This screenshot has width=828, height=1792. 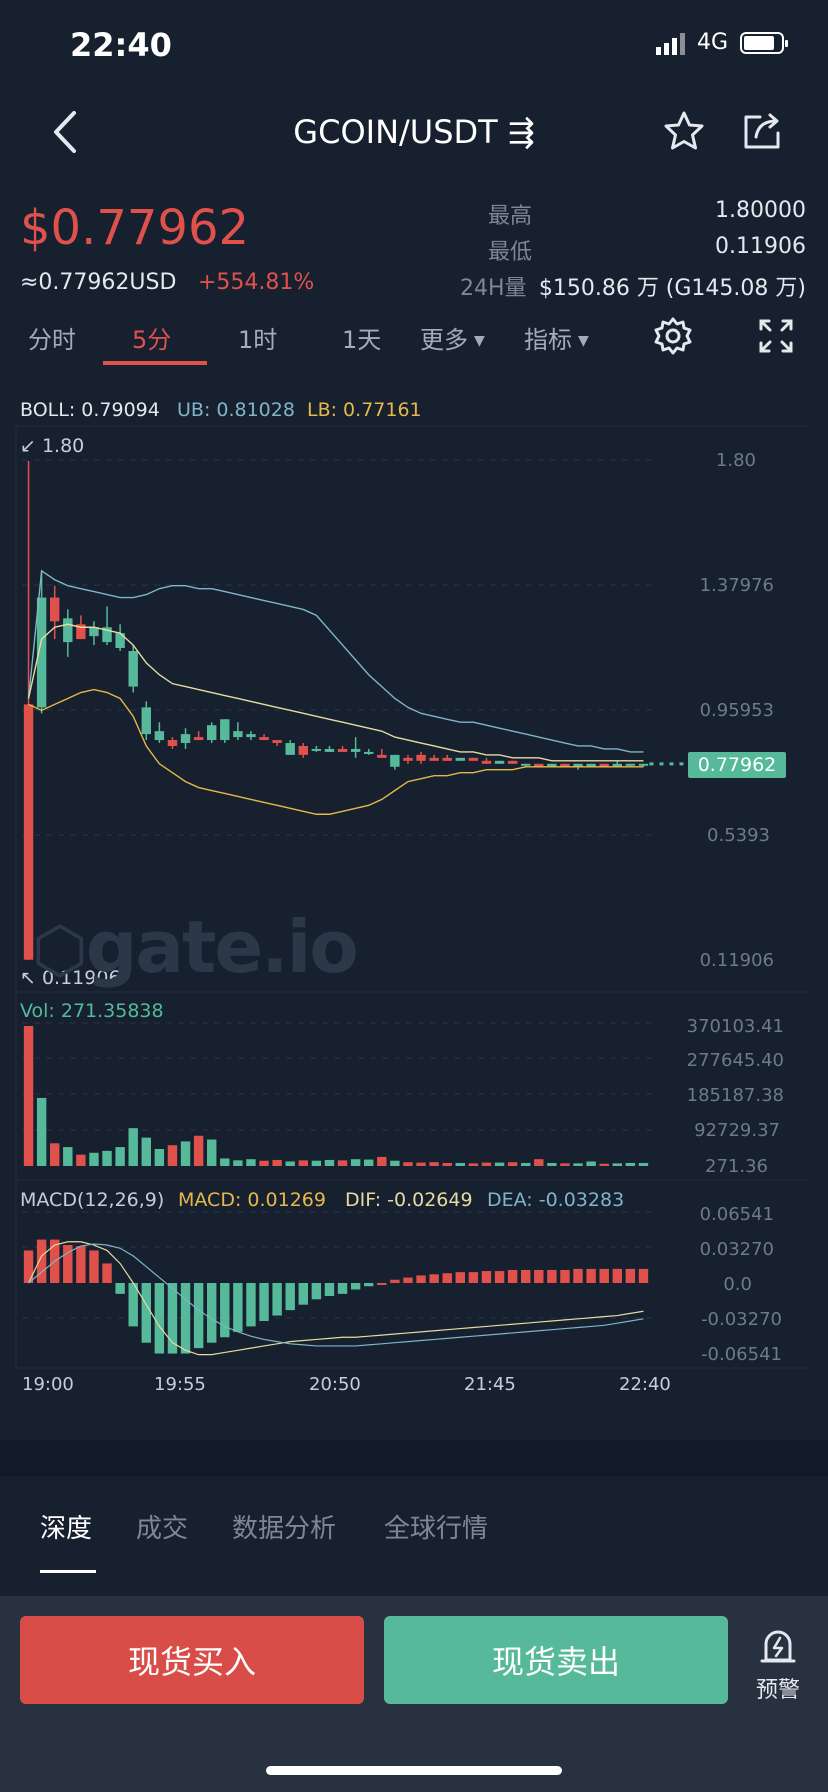 I want to click on boll-ub-line, so click(x=335, y=661).